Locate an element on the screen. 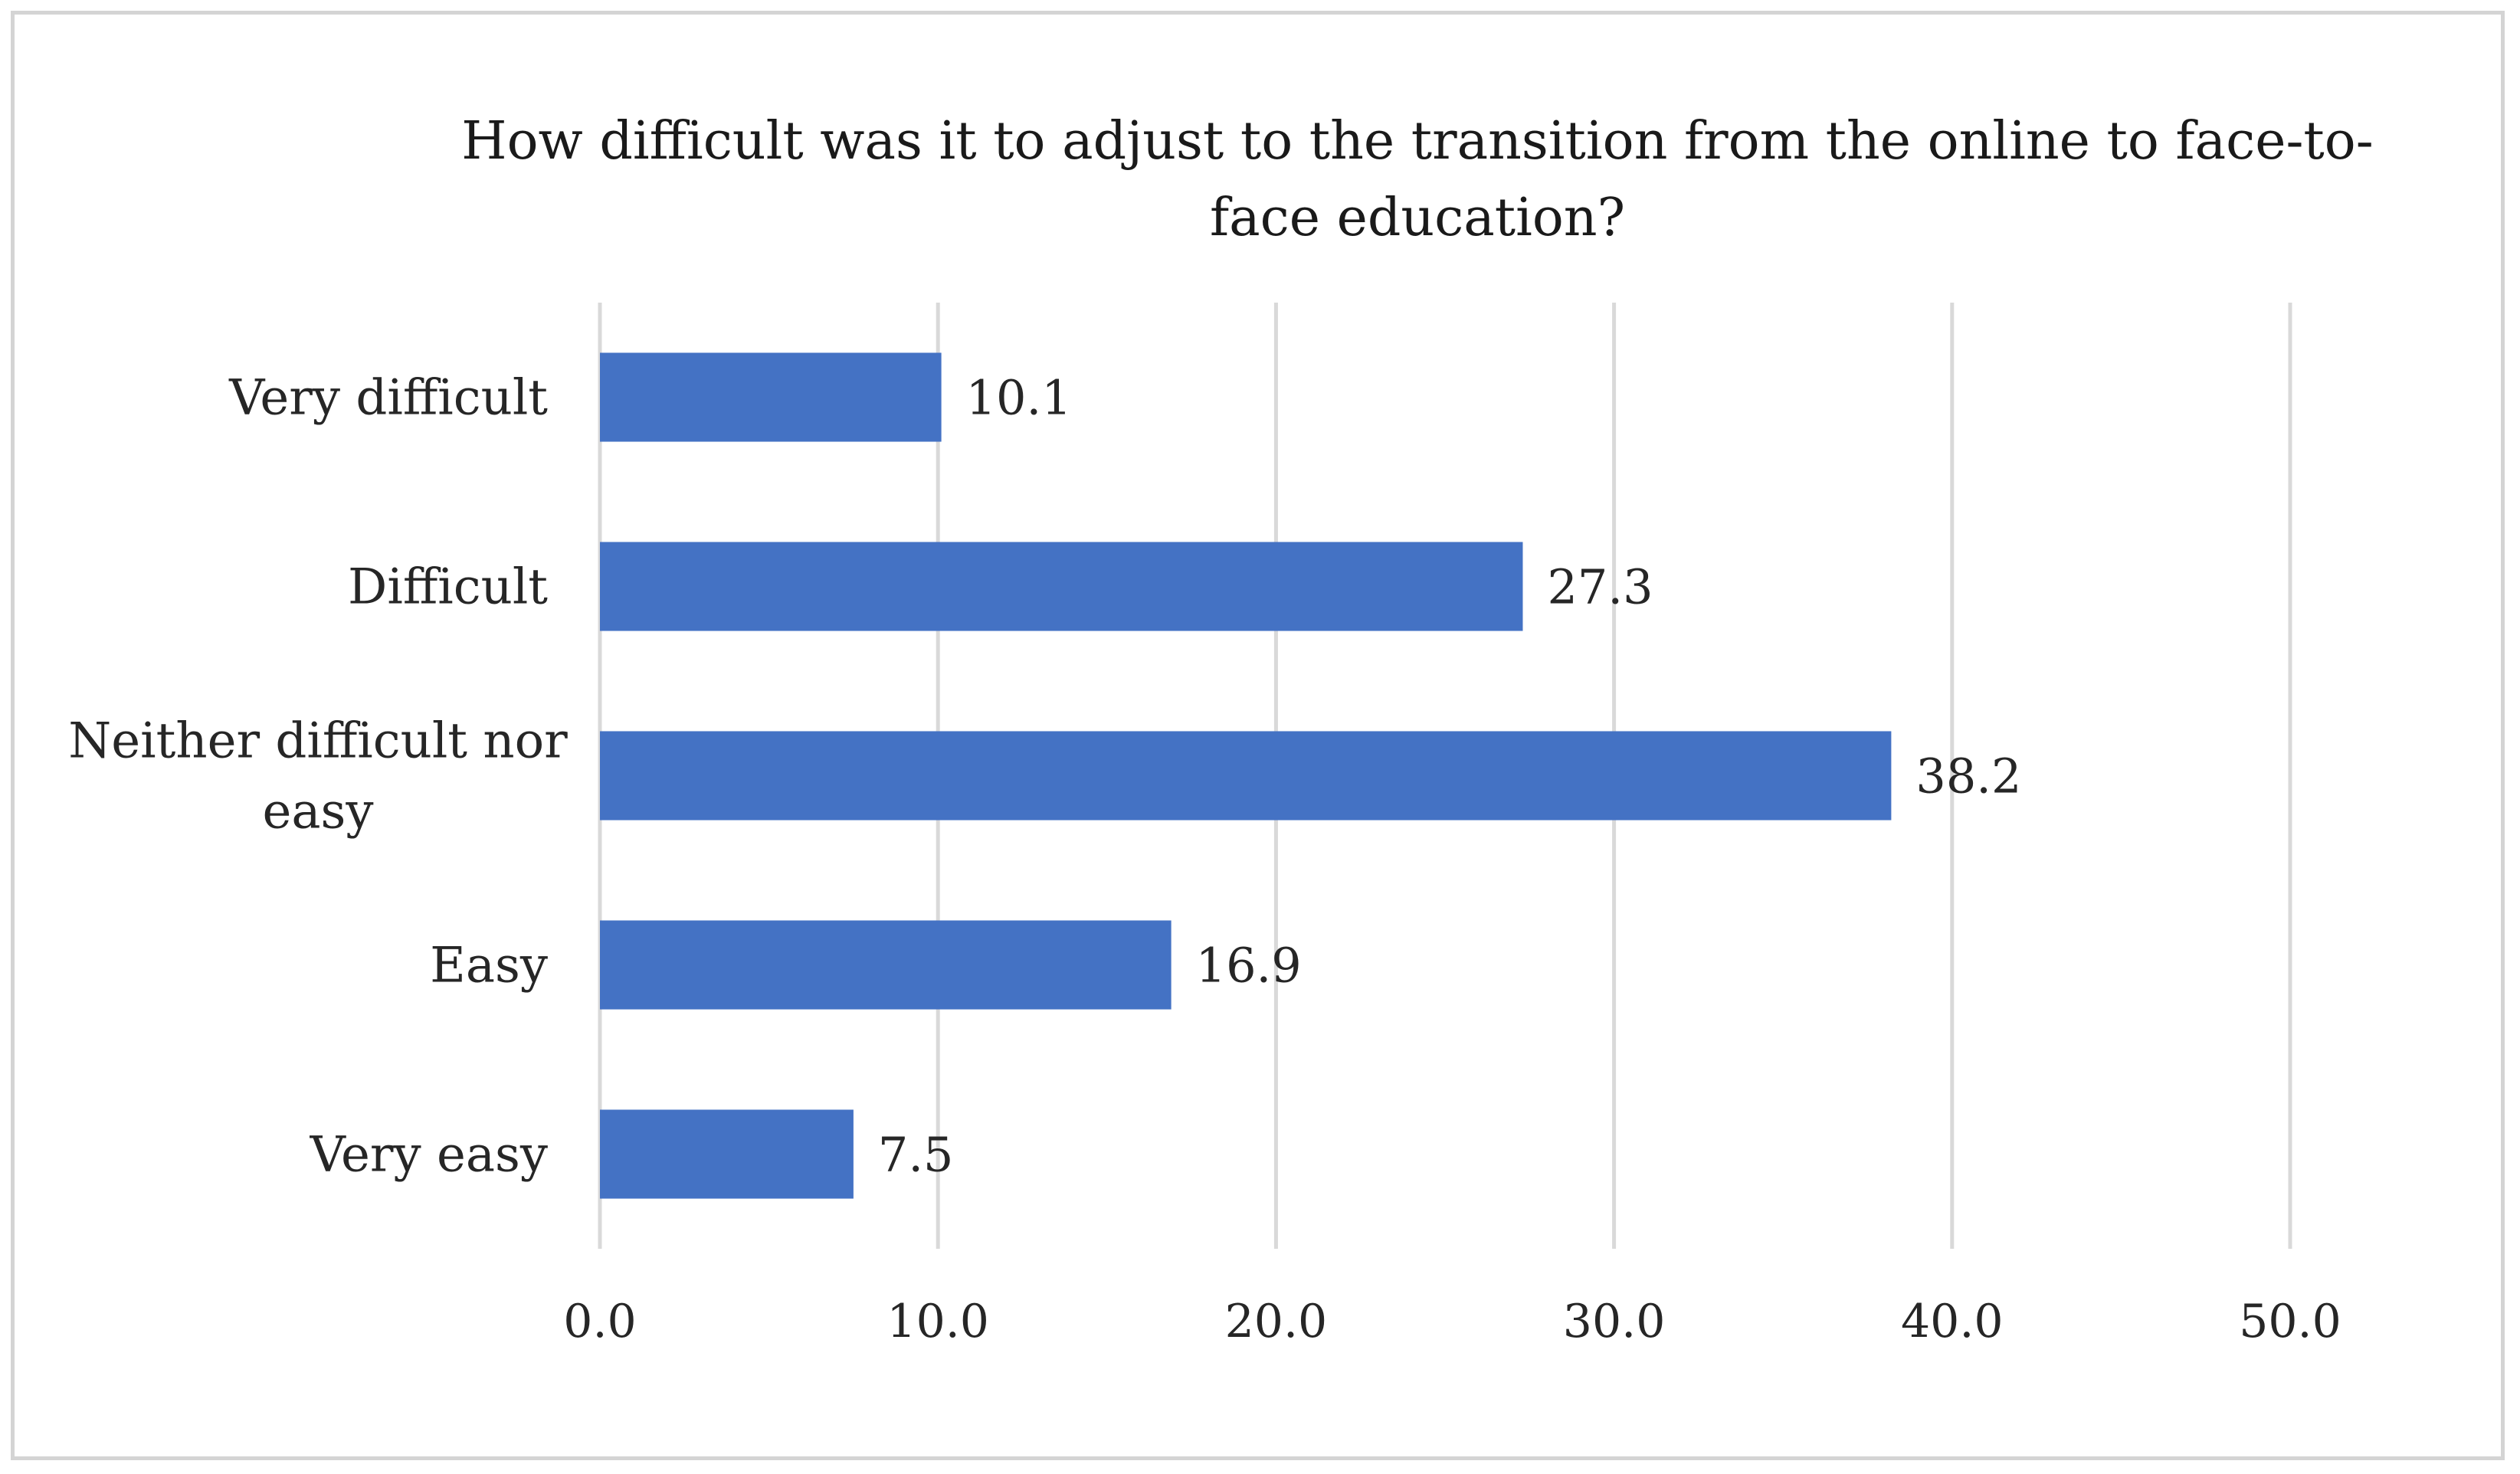 The image size is (2520, 1474). data-label: 27.3 is located at coordinates (1600, 587).